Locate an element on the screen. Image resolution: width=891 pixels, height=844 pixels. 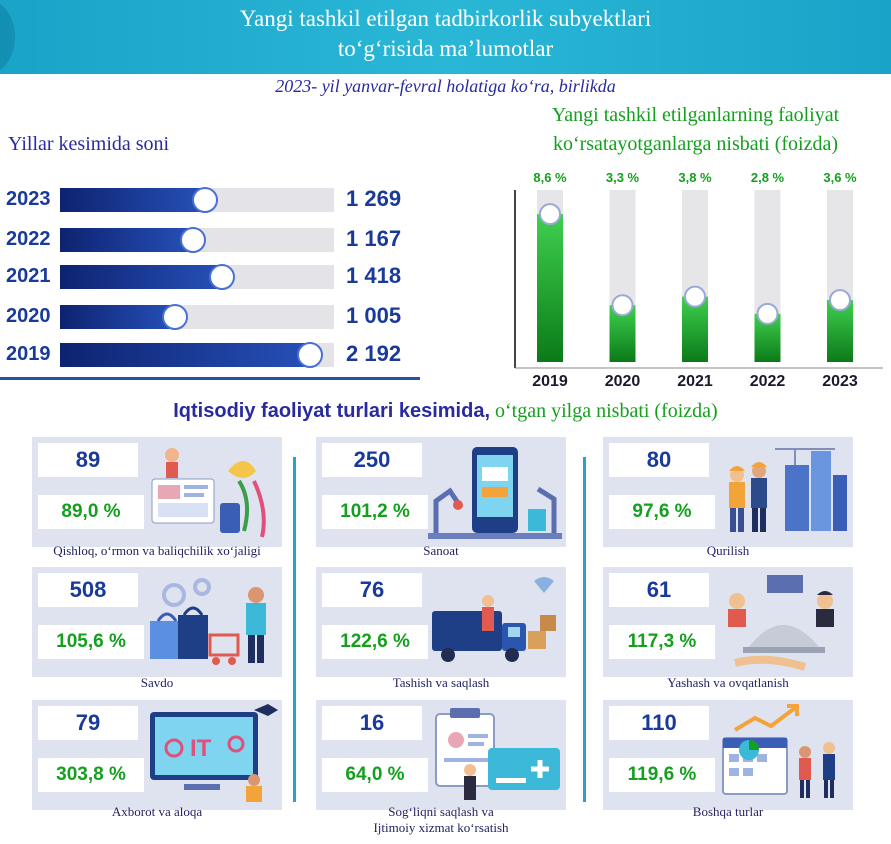
bar-row-2021: 2021 1 418 is located at coordinates (220, 277).